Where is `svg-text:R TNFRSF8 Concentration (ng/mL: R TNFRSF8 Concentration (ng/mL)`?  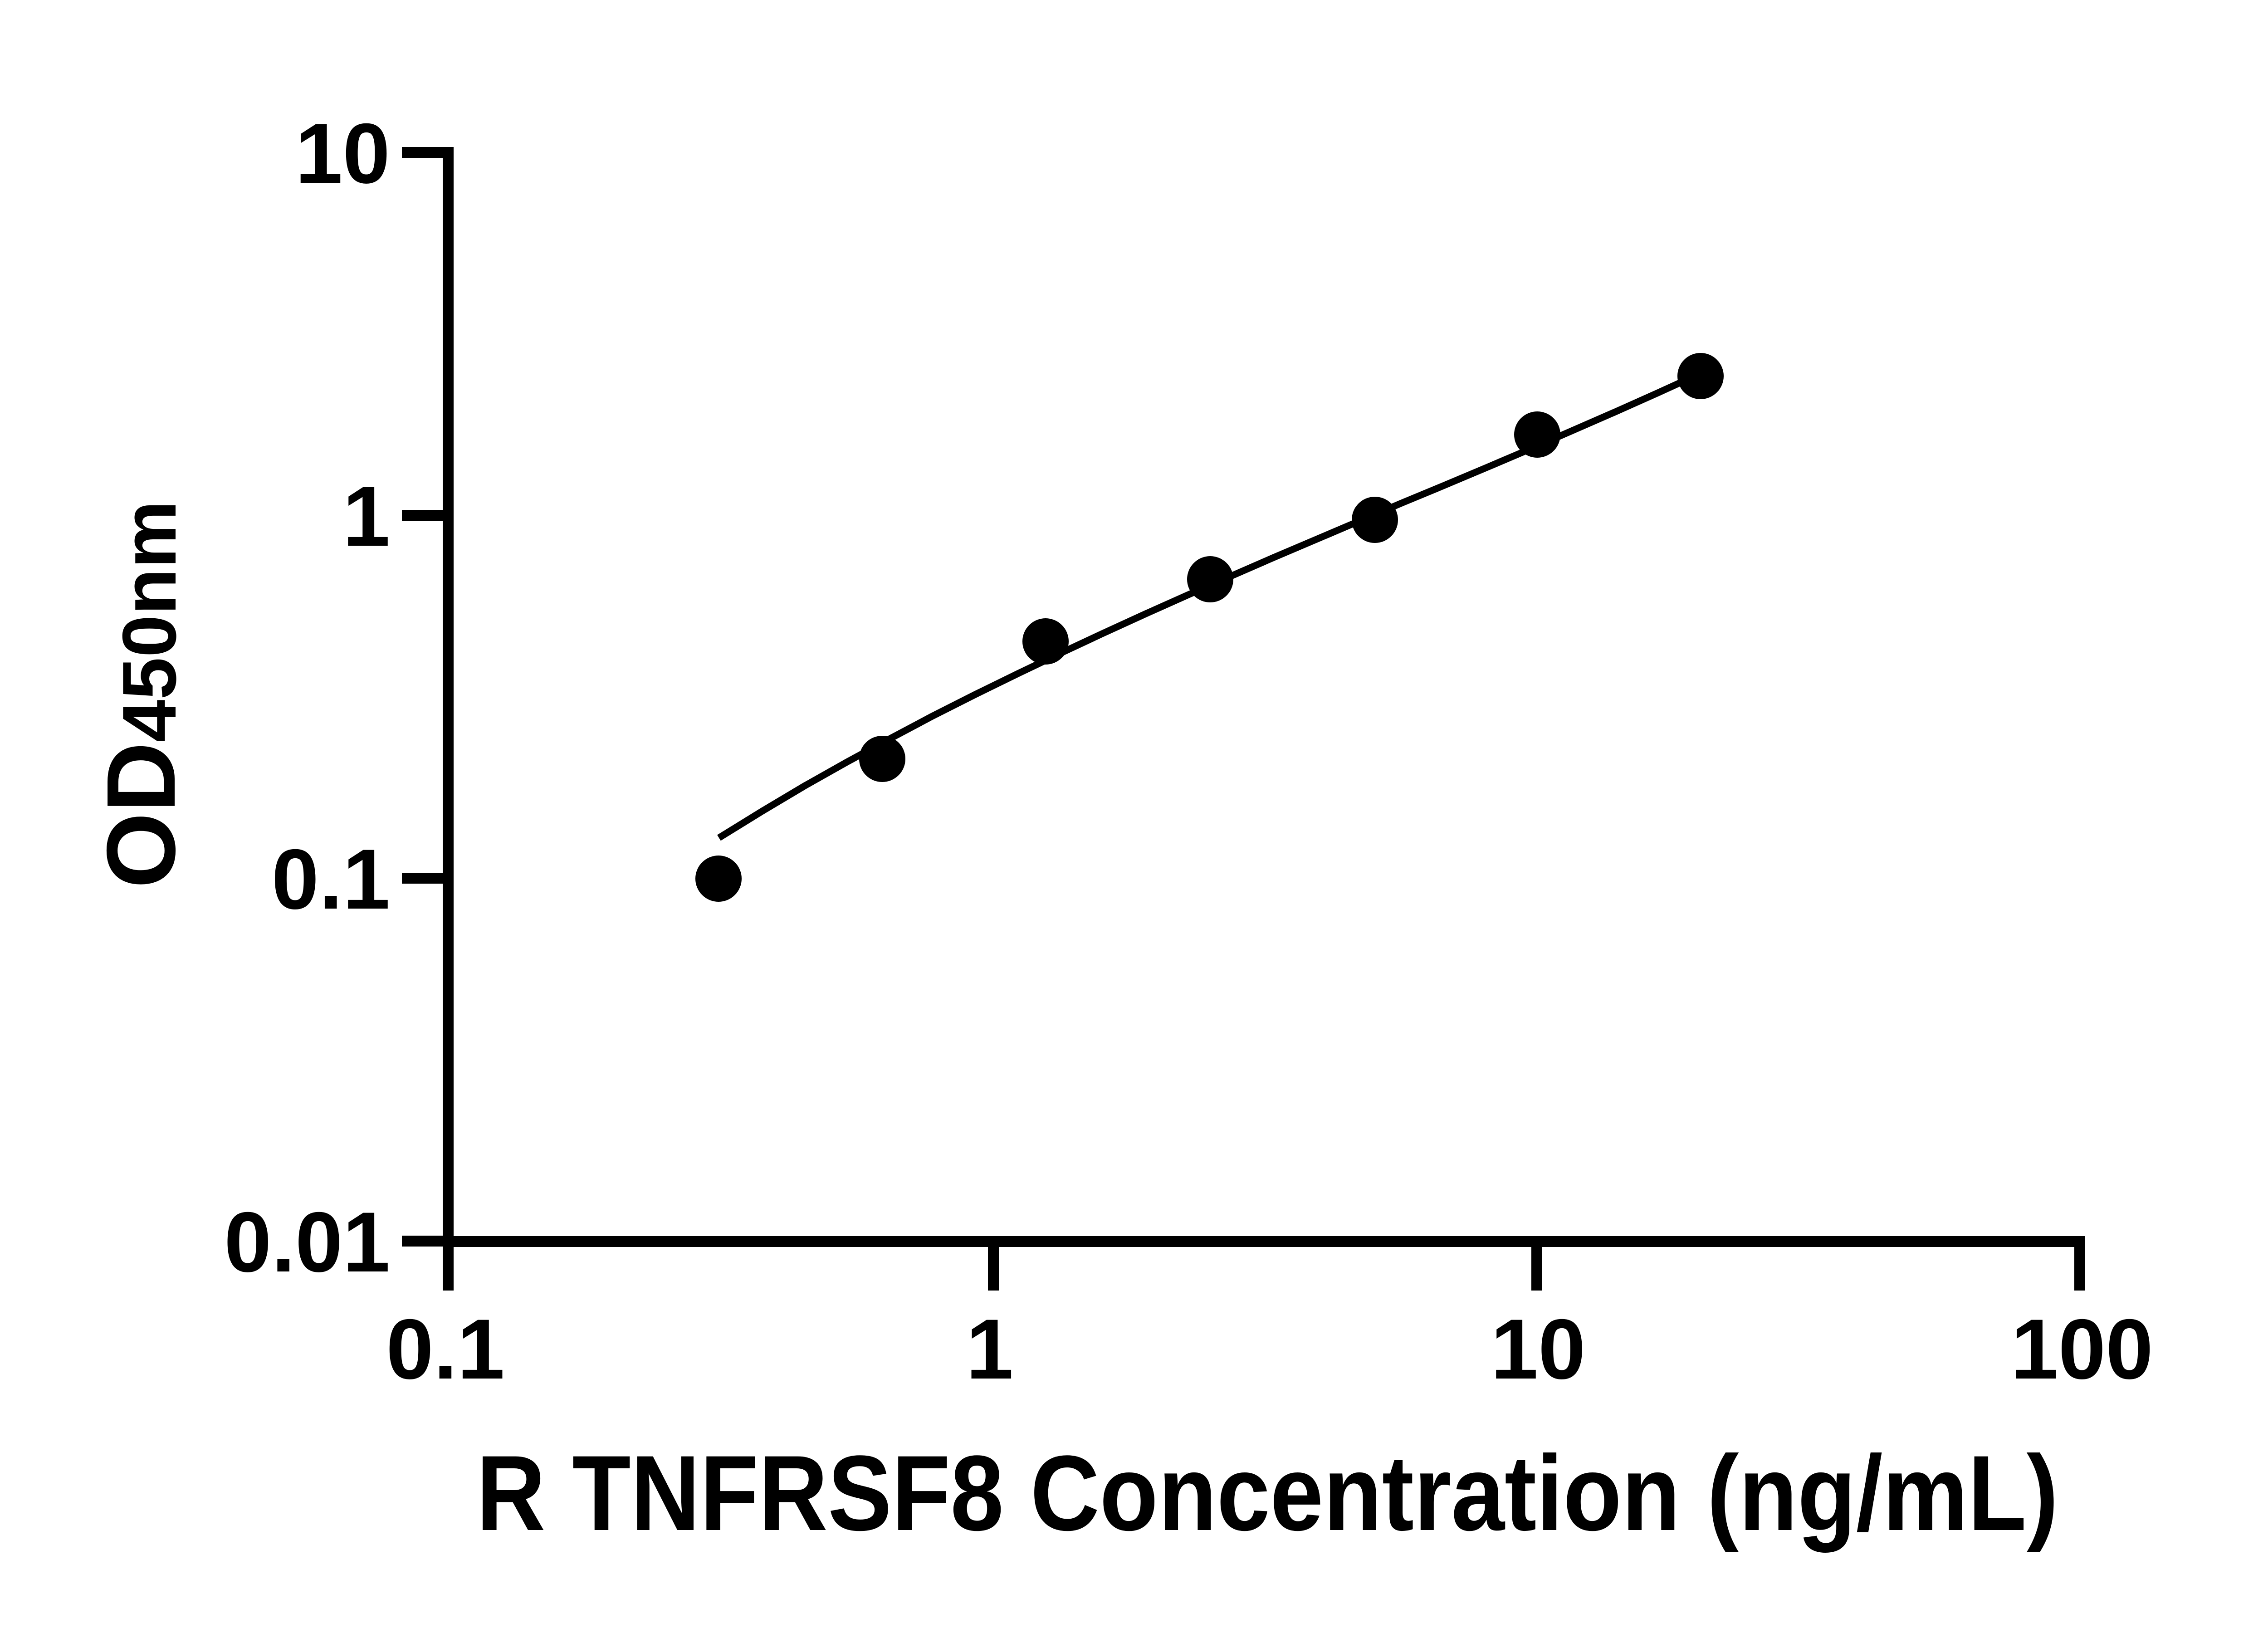 svg-text:R TNFRSF8 Concentration (ng/mL: R TNFRSF8 Concentration (ng/mL) is located at coordinates (1267, 1493).